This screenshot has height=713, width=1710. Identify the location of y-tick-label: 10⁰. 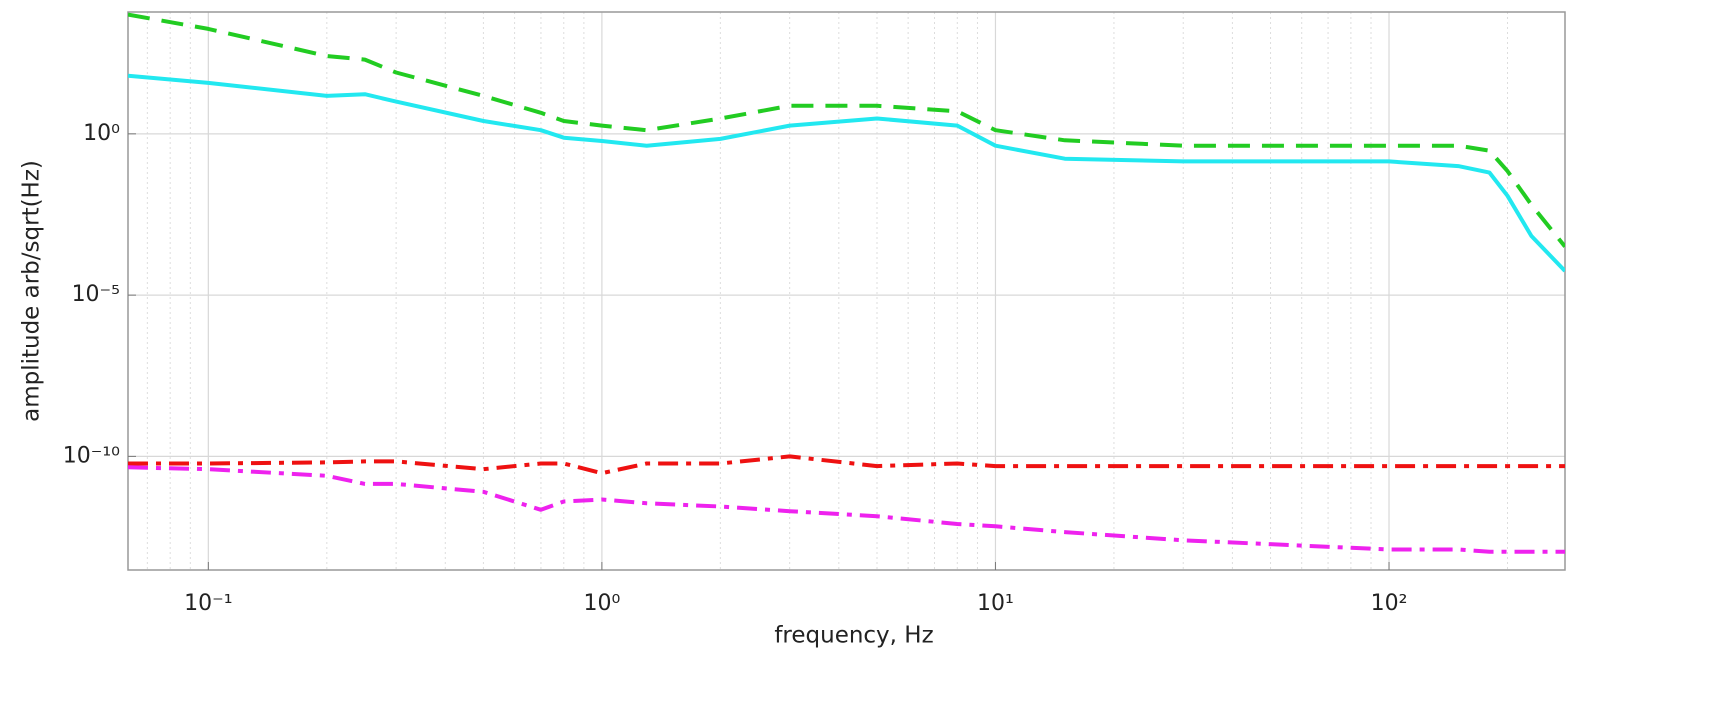
(101, 133).